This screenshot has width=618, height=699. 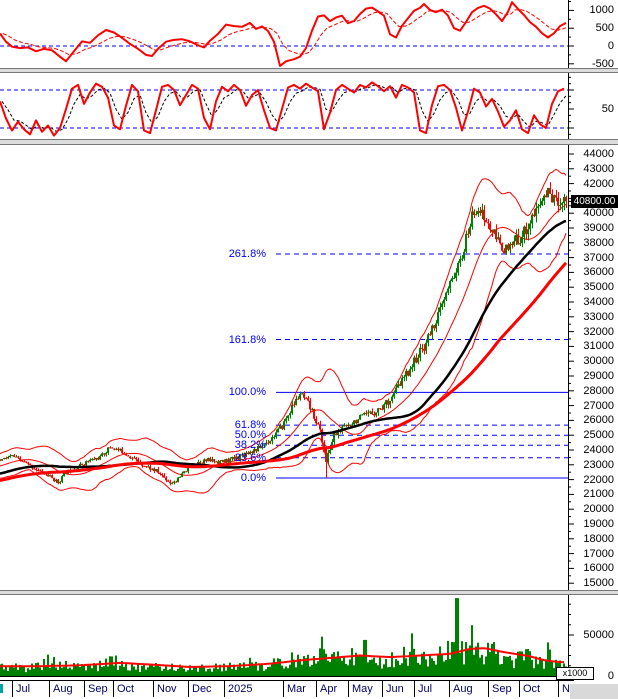 I want to click on y-axis-label: 50, so click(x=607, y=108).